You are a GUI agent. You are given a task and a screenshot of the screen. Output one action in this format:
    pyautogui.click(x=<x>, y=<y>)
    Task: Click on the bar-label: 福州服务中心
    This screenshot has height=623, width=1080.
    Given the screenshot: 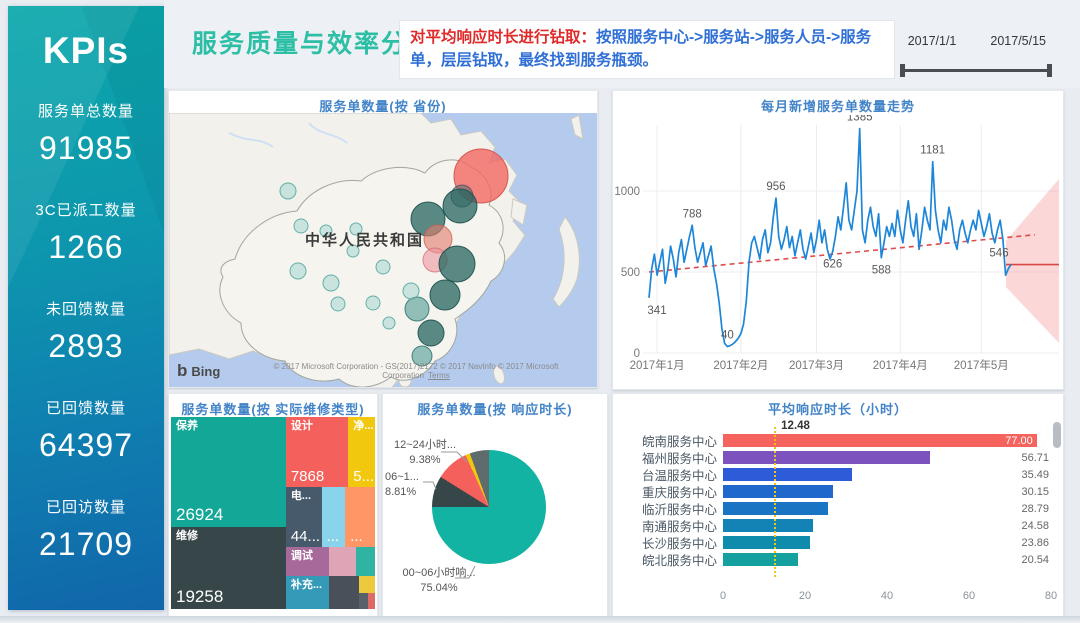 What is the action you would take?
    pyautogui.click(x=679, y=459)
    